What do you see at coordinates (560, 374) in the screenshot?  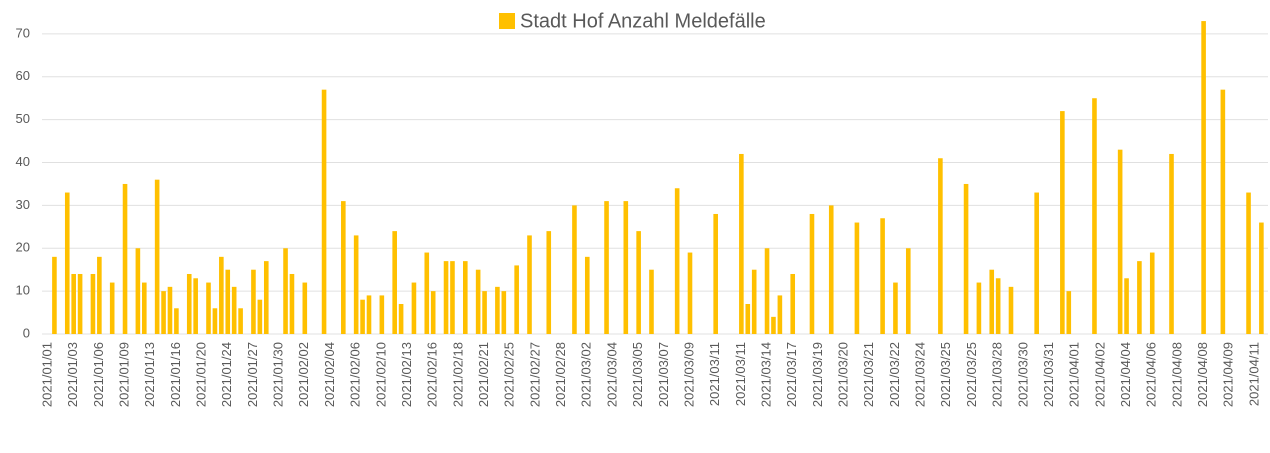 I see `x-tick-label: 2021/02/28` at bounding box center [560, 374].